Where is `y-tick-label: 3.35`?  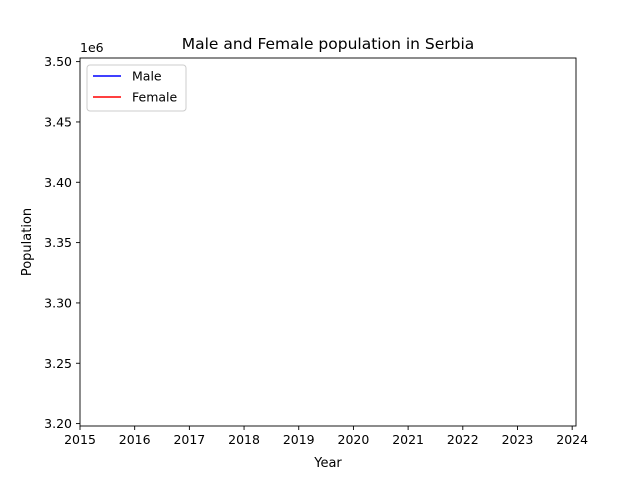
y-tick-label: 3.35 is located at coordinates (58, 242).